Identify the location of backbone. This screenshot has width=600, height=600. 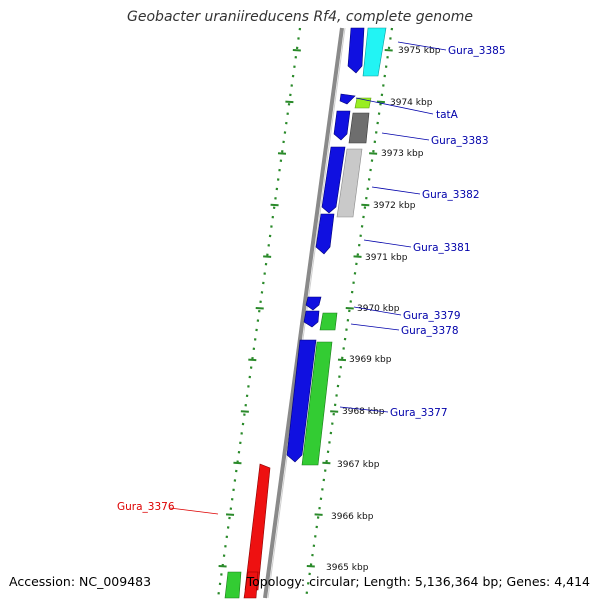
(303, 313).